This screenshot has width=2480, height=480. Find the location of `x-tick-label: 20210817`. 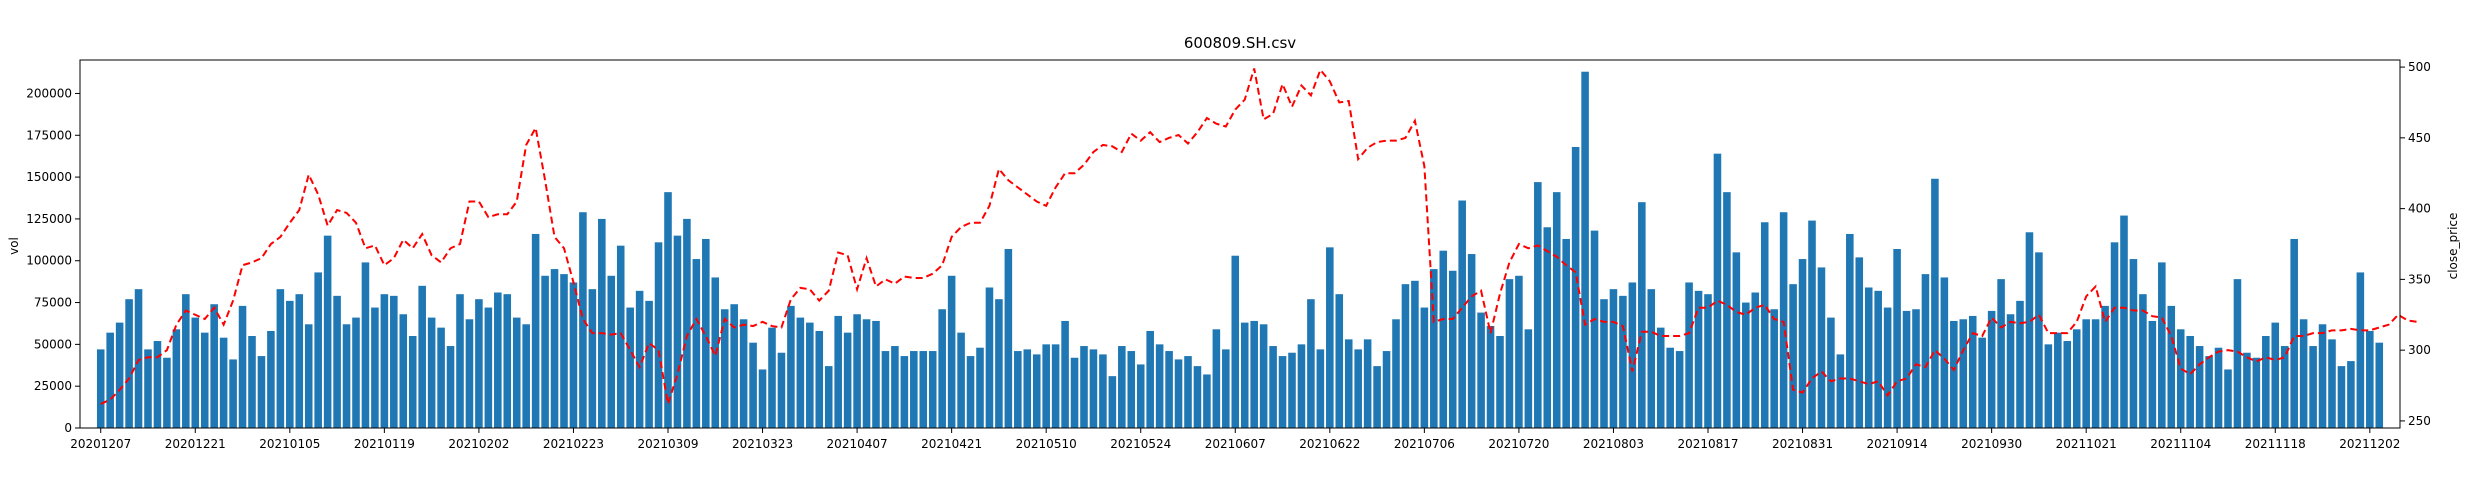

x-tick-label: 20210817 is located at coordinates (1707, 444).